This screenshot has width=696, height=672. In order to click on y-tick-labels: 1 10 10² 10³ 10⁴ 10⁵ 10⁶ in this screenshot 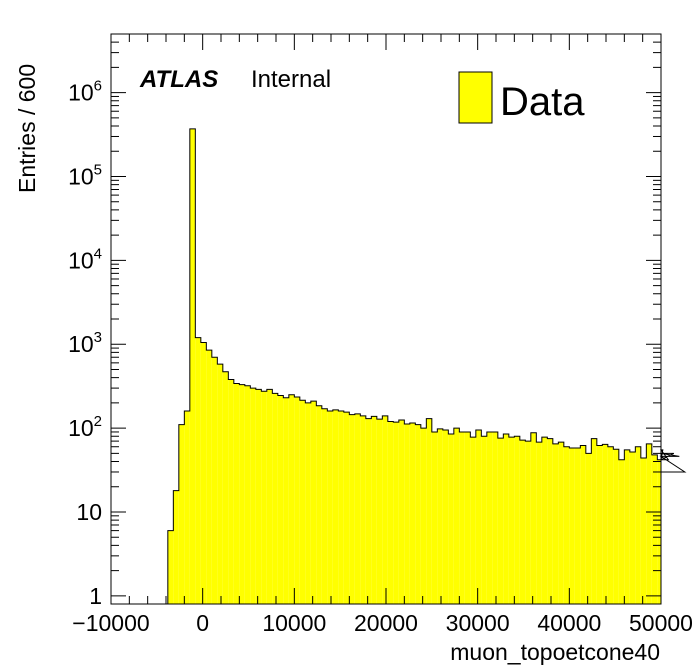, I will do `click(85, 343)`.